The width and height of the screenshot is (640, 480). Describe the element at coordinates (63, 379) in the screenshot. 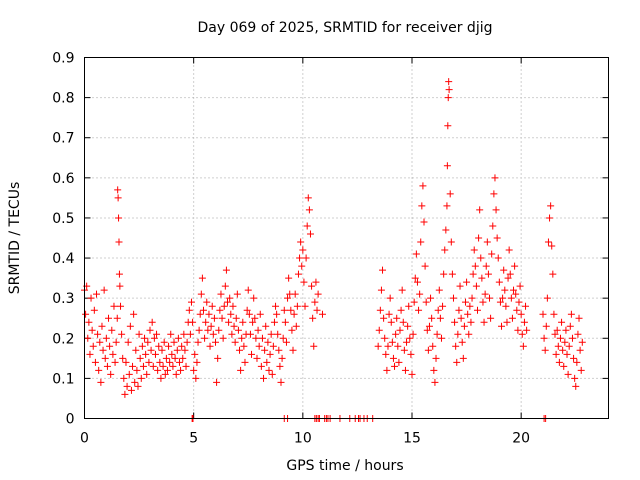

I see `y-tick-label: 0.1` at that location.